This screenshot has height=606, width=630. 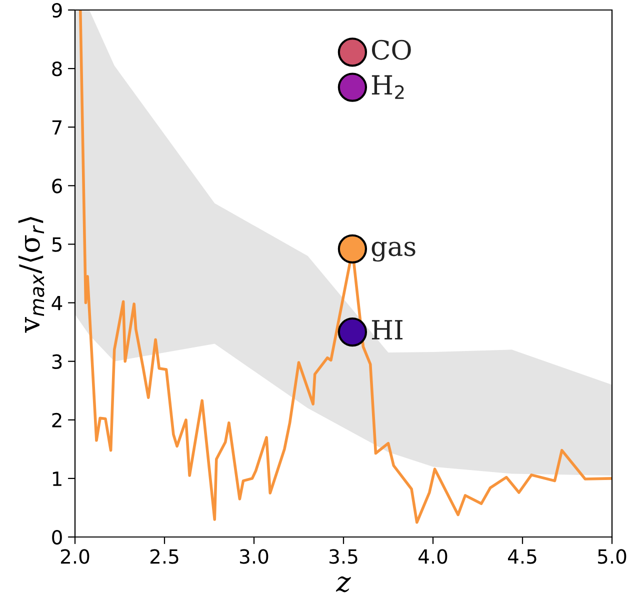 What do you see at coordinates (388, 87) in the screenshot?
I see `series-label: H$_{2}$` at bounding box center [388, 87].